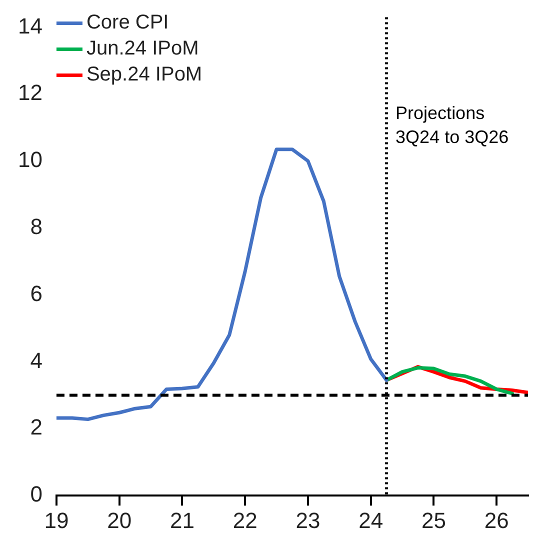 The width and height of the screenshot is (538, 542). I want to click on x-tick-label: 20, so click(119, 520).